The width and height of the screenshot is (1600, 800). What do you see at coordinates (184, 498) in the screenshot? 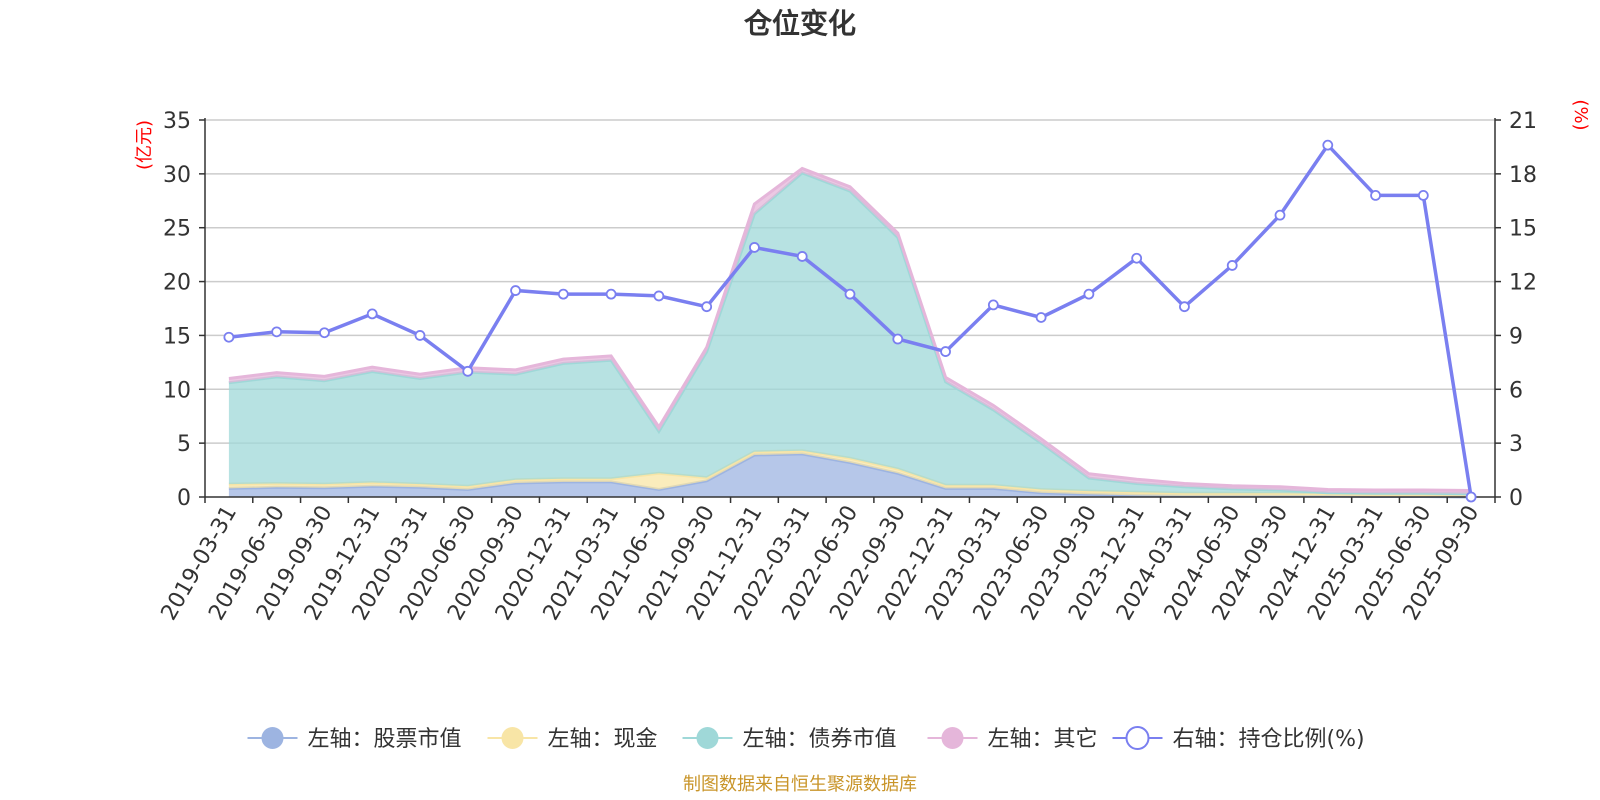
I see `left-tick-label: 0` at bounding box center [184, 498].